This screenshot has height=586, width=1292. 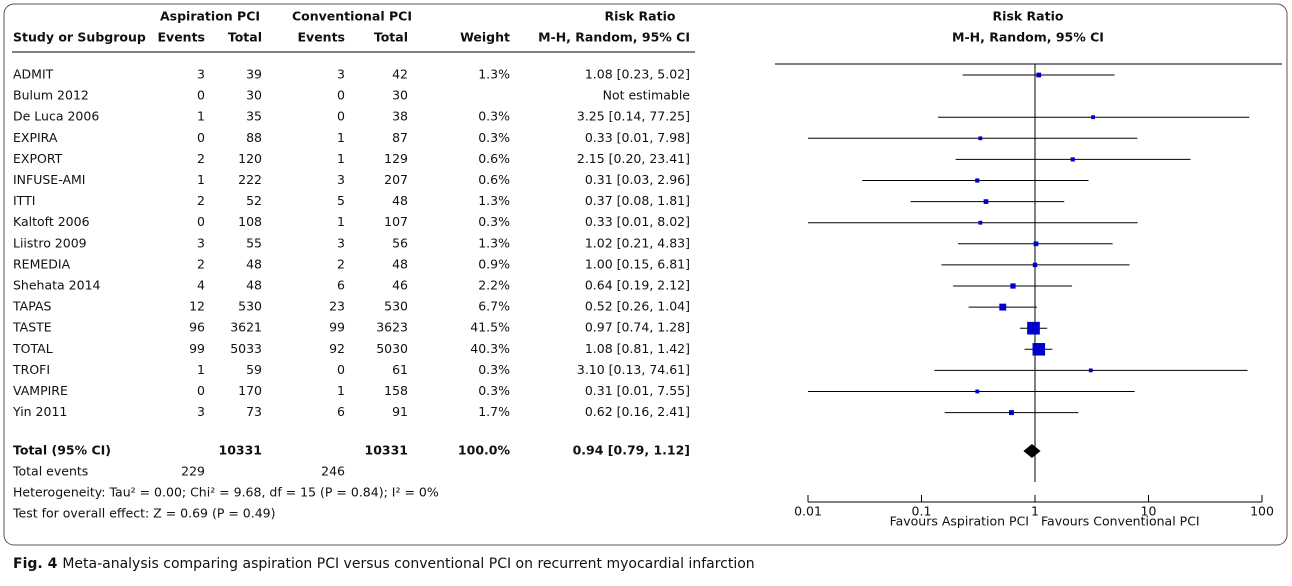 I want to click on study-name: ADMIT, so click(x=33, y=74).